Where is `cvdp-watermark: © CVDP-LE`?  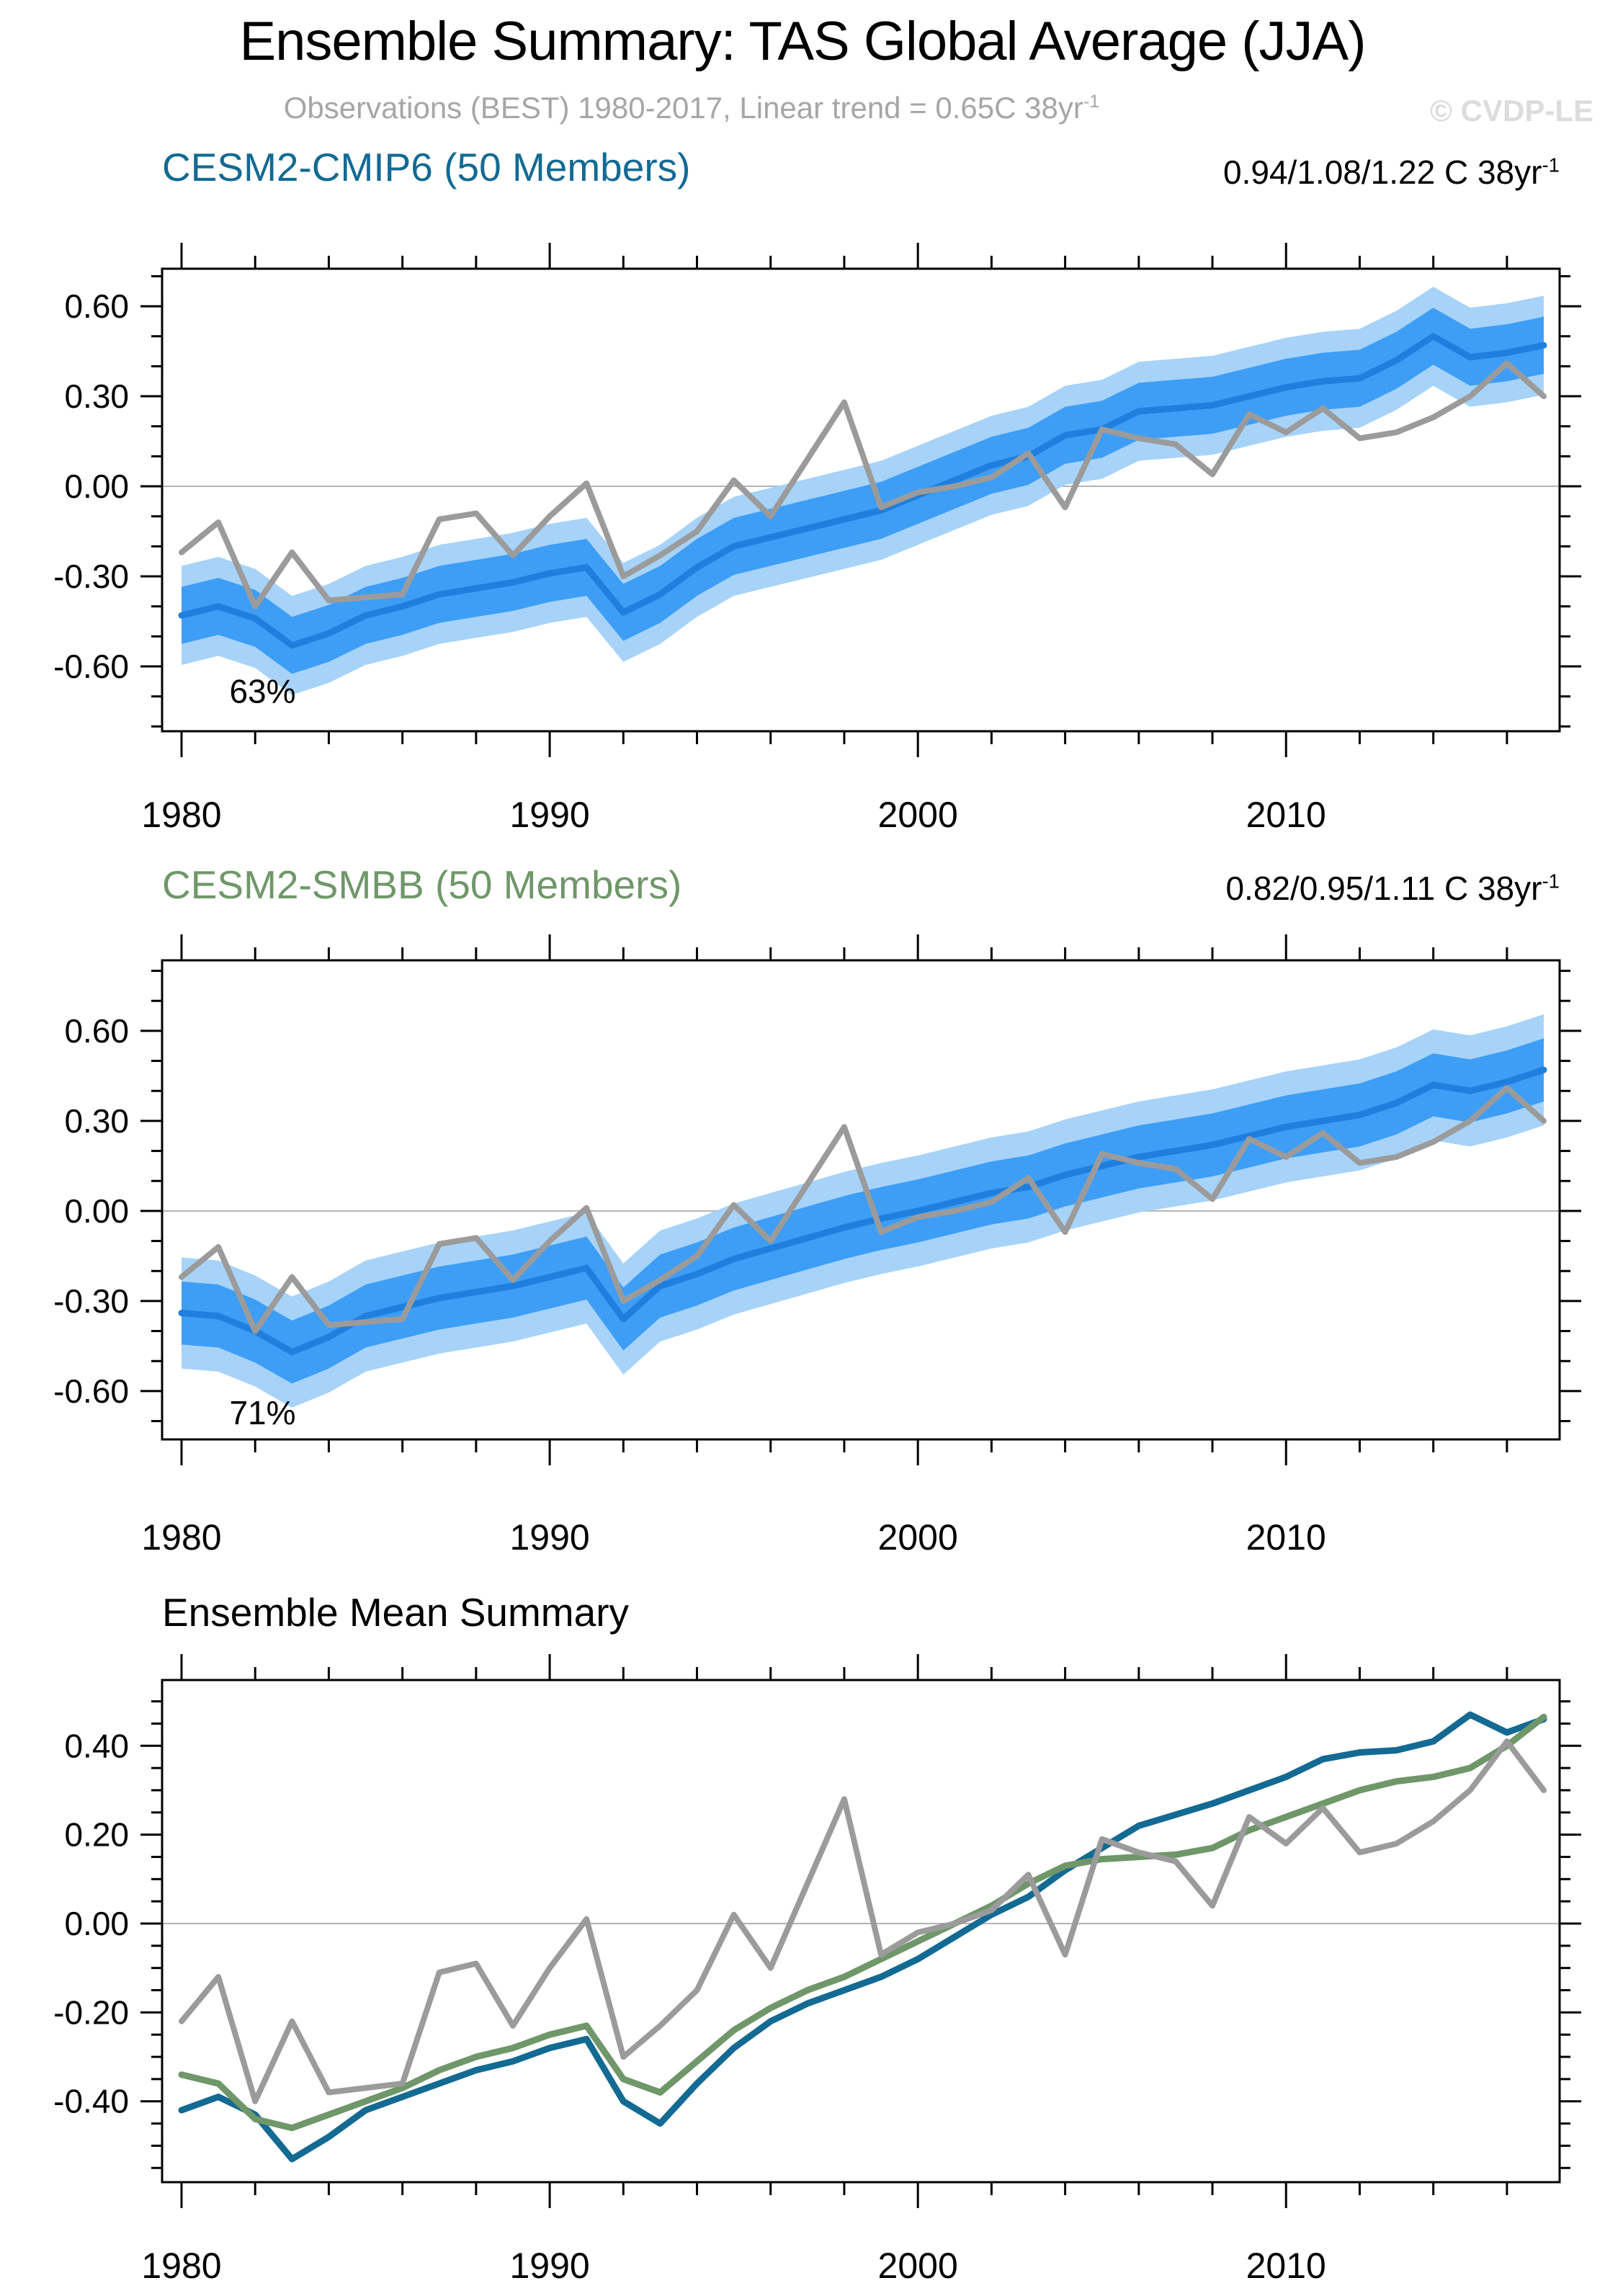
cvdp-watermark: © CVDP-LE is located at coordinates (1512, 111).